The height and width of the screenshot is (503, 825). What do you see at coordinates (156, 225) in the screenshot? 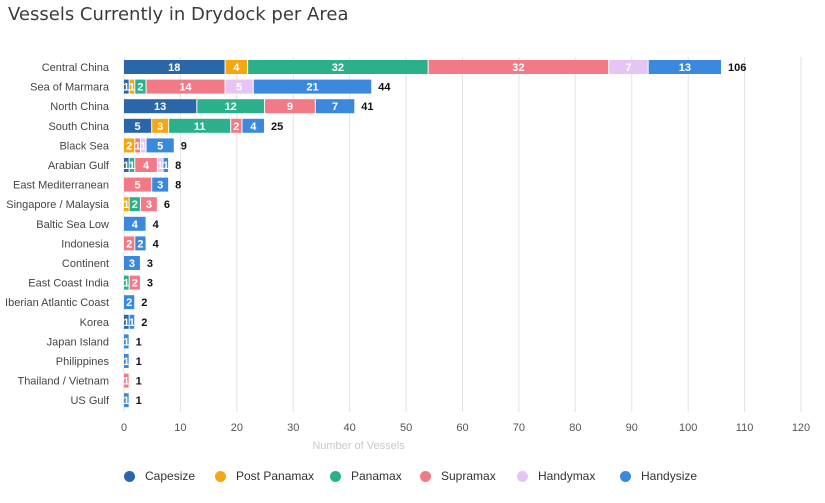
I see `total-value-label: 4` at bounding box center [156, 225].